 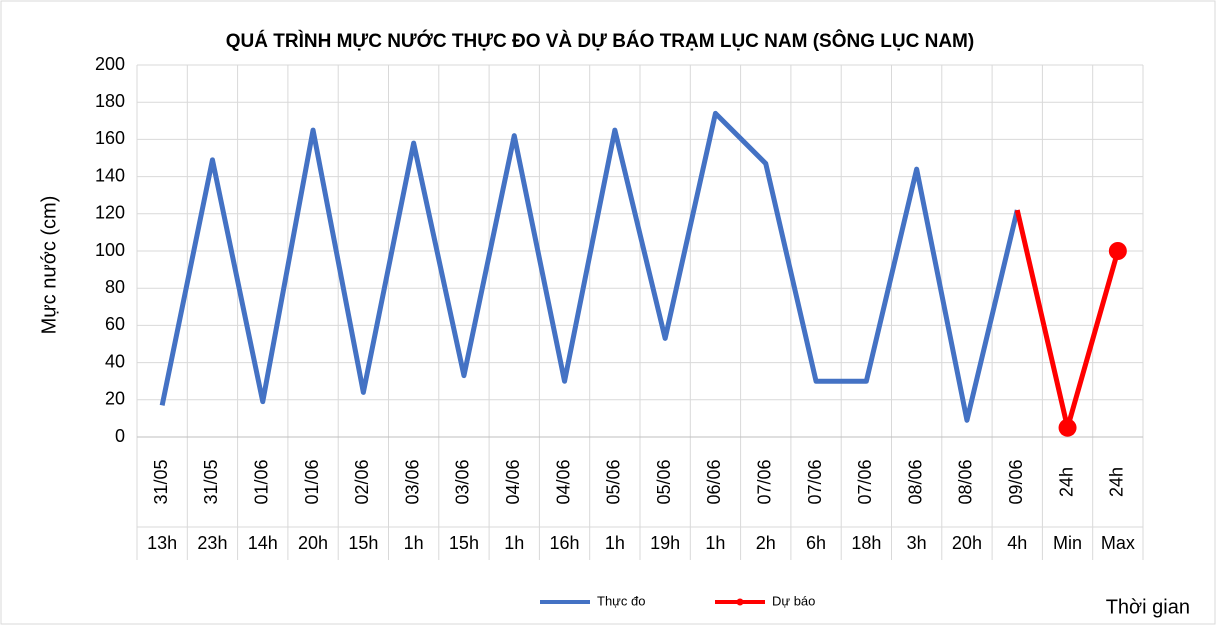 I want to click on y-tick-label: 80, so click(x=115, y=287).